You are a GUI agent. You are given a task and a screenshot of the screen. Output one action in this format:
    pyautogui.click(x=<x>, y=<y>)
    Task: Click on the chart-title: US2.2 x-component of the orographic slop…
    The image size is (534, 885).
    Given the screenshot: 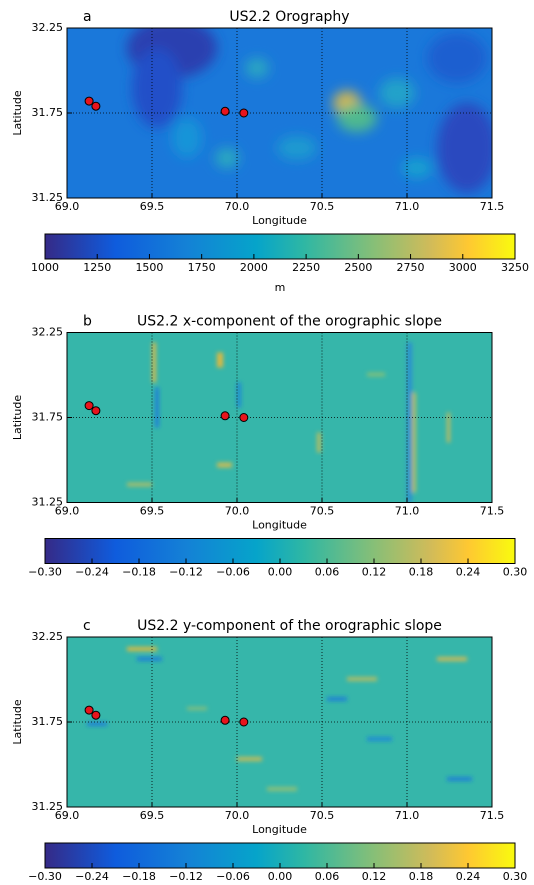 What is the action you would take?
    pyautogui.click(x=289, y=322)
    